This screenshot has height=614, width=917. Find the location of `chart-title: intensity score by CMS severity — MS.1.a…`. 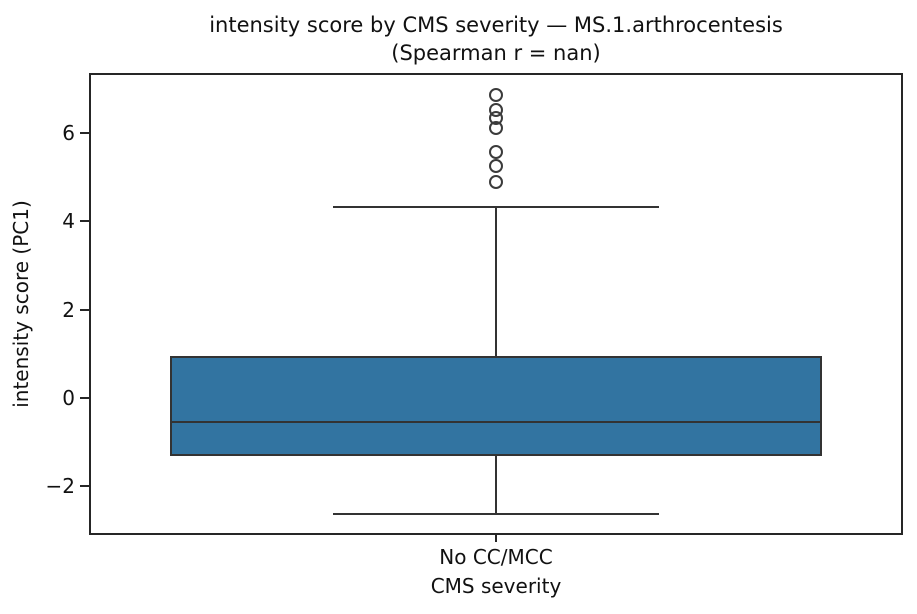

chart-title: intensity score by CMS severity — MS.1.a… is located at coordinates (496, 39).